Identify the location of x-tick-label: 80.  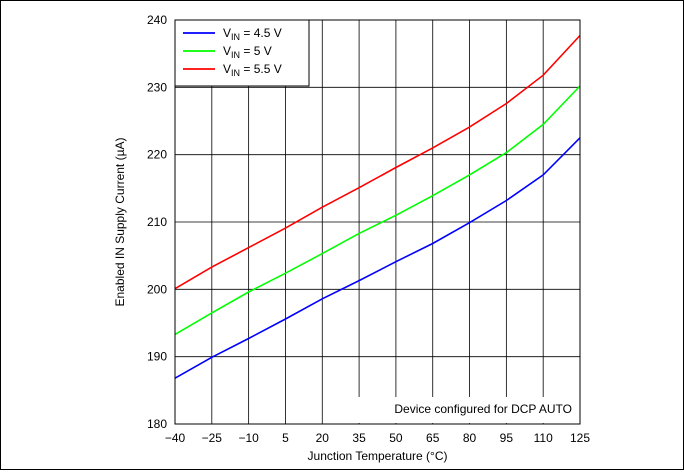
(470, 438).